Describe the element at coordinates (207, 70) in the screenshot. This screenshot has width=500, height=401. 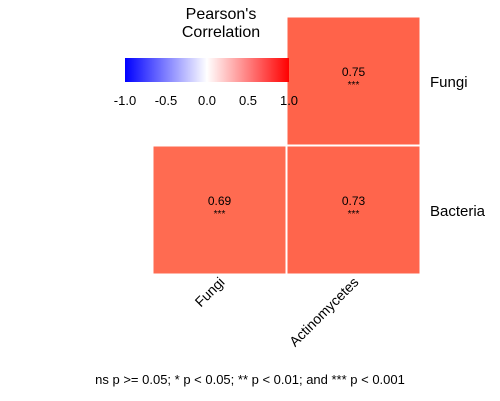
I see `legend-color-bar` at that location.